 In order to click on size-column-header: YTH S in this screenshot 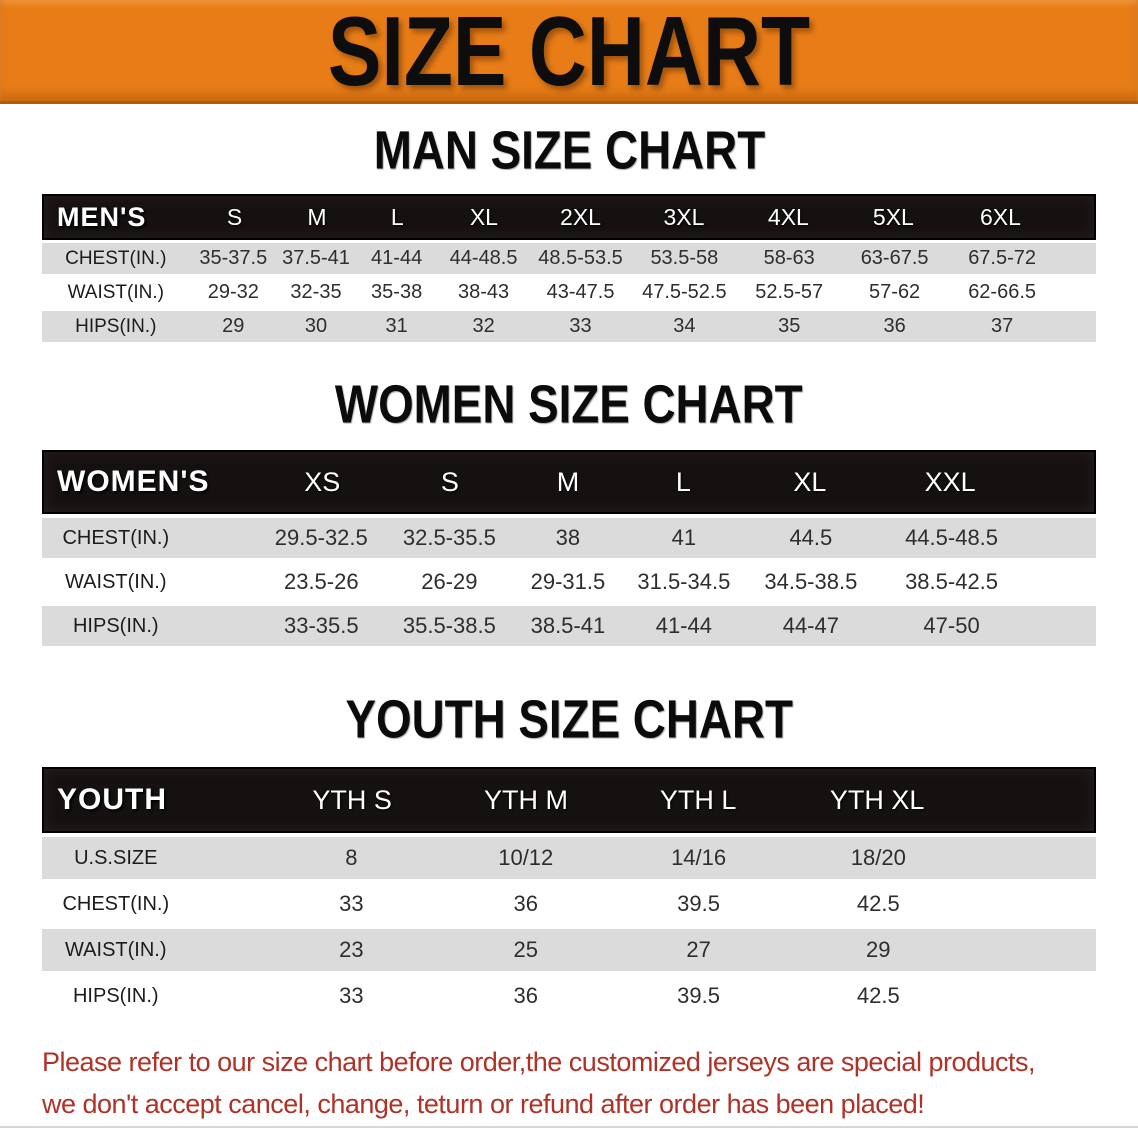, I will do `click(352, 799)`.